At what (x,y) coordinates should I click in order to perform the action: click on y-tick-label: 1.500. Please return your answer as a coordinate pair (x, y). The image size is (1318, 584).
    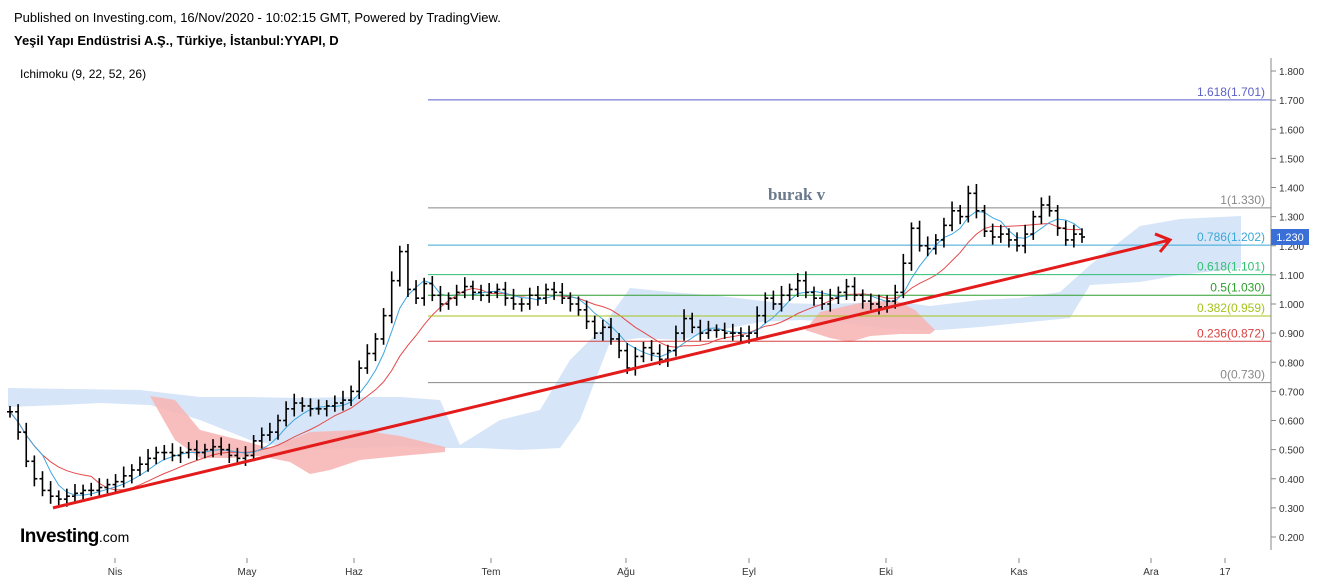
    Looking at the image, I should click on (1291, 159).